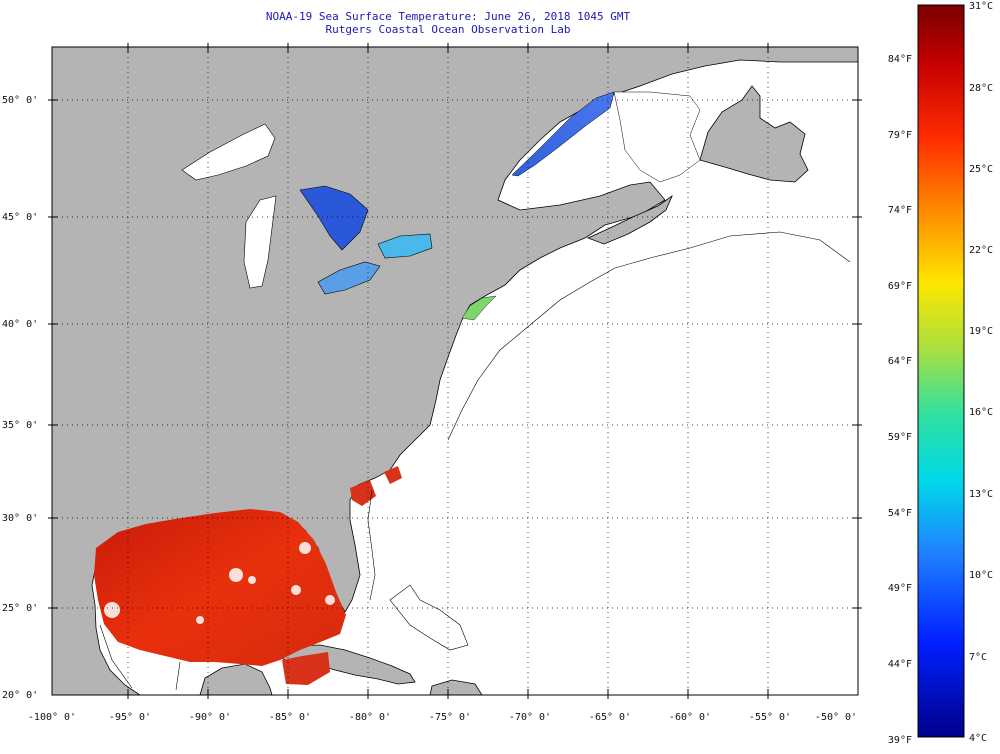  Describe the element at coordinates (900, 286) in the screenshot. I see `fahrenheit-label: 69°F` at that location.